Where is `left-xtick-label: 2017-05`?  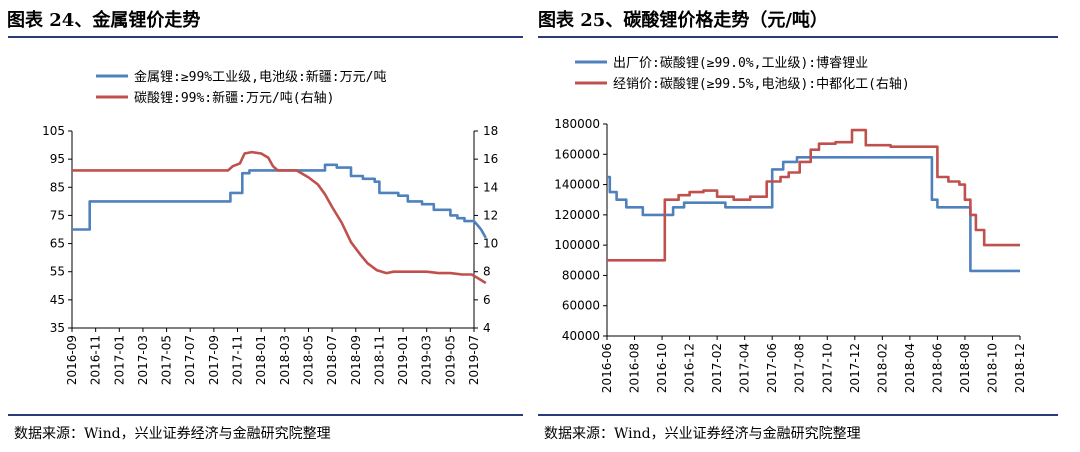 left-xtick-label: 2017-05 is located at coordinates (167, 360).